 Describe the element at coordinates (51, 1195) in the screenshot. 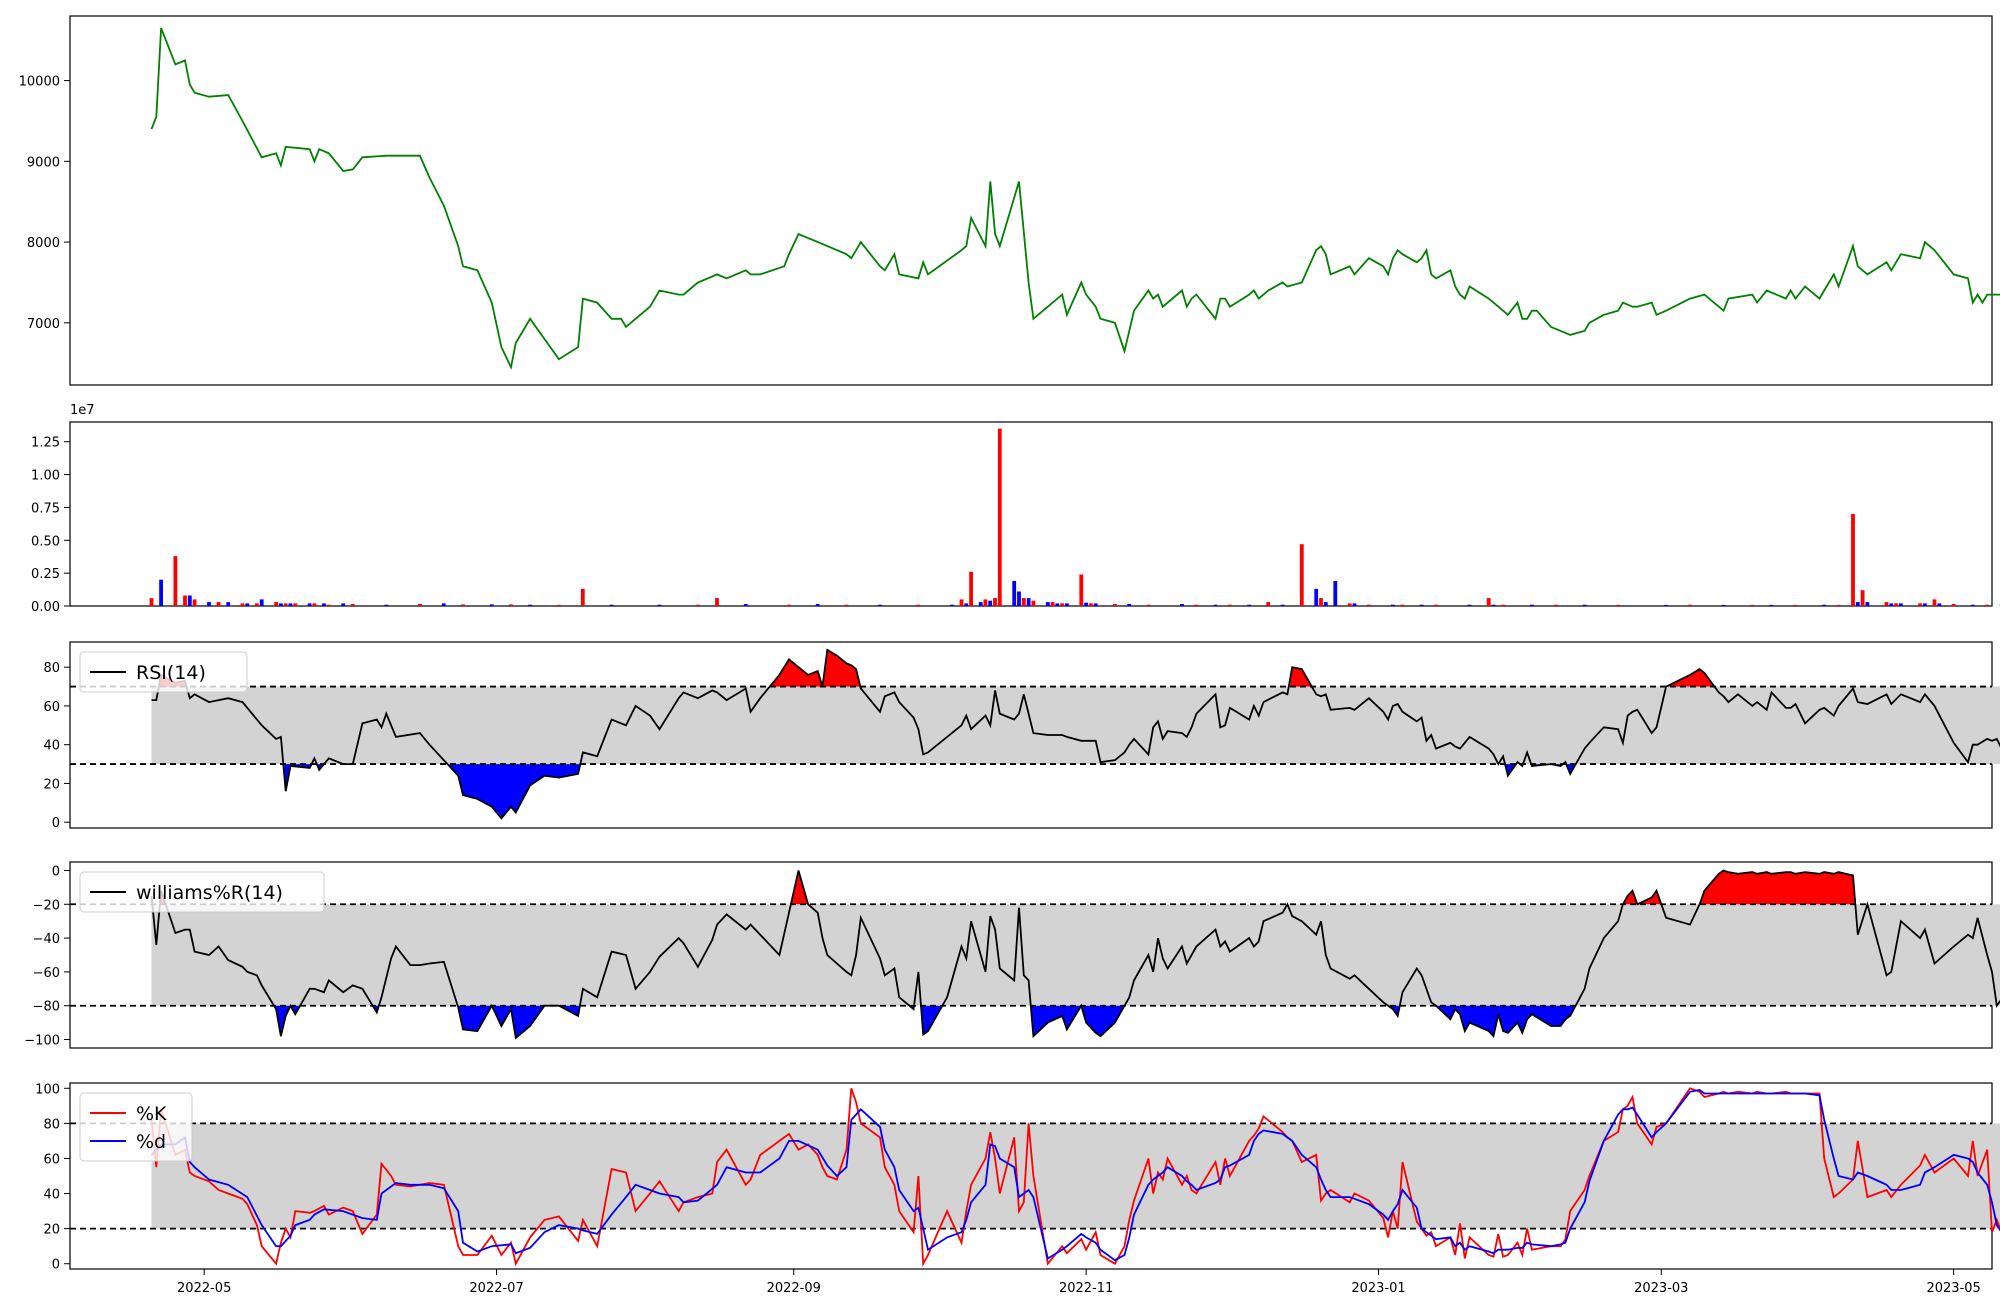

I see `stochastic-ytick-label: 40` at that location.